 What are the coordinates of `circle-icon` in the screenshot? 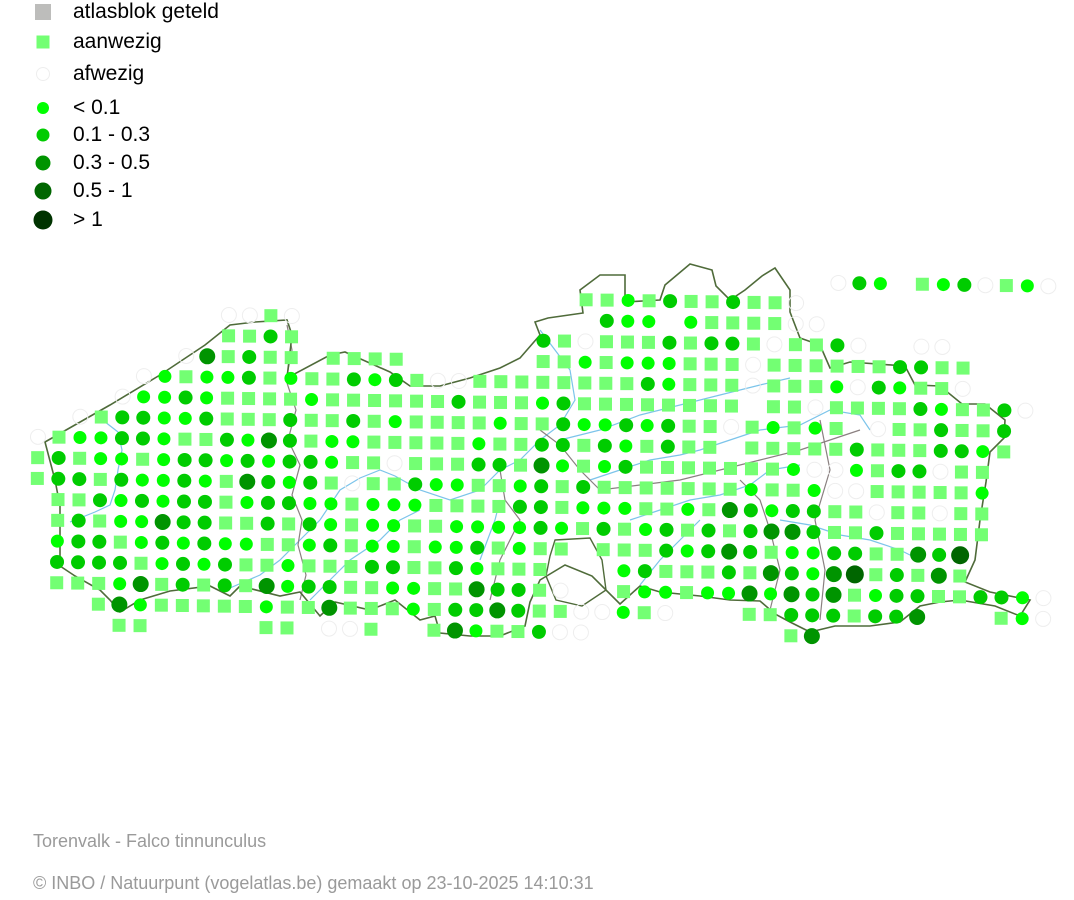 It's located at (43, 108).